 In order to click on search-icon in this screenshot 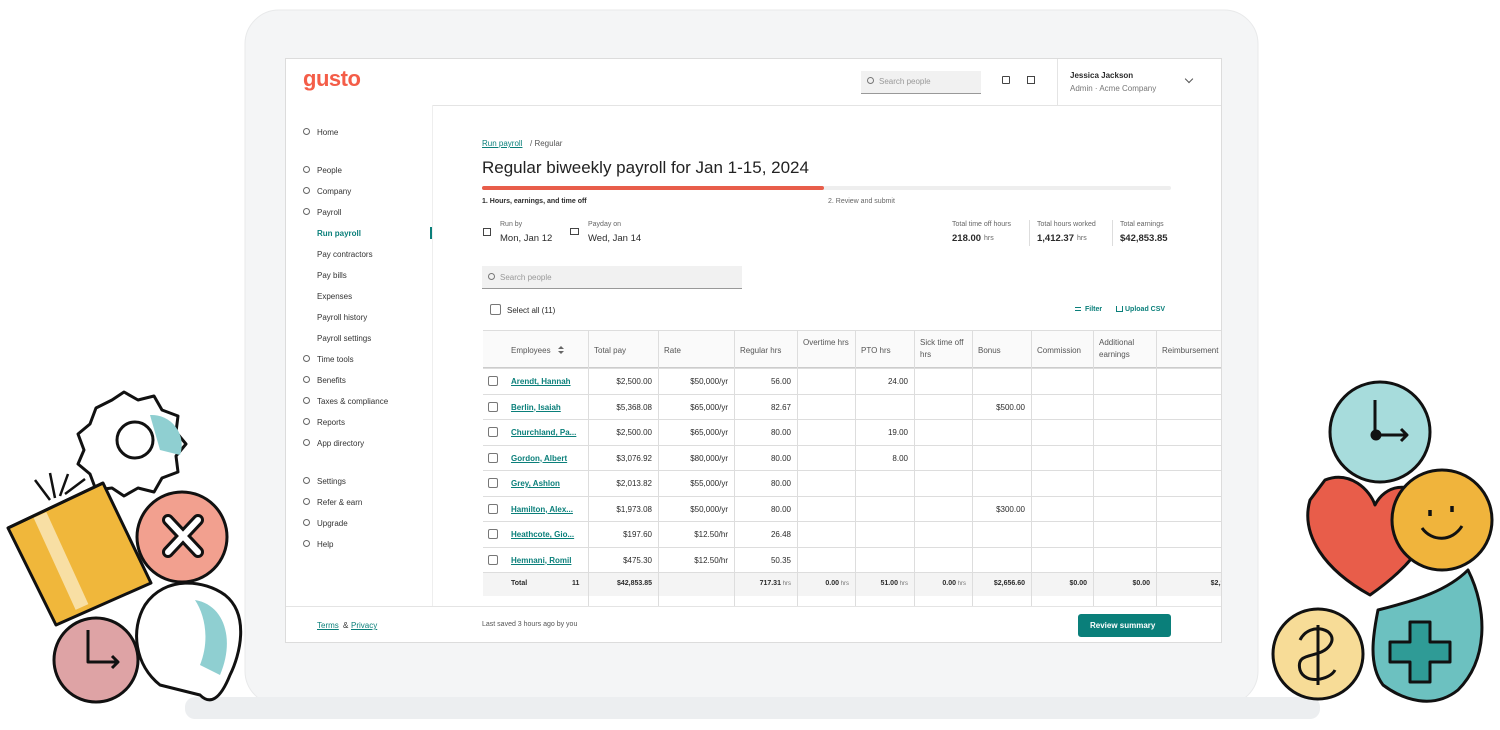, I will do `click(870, 80)`.